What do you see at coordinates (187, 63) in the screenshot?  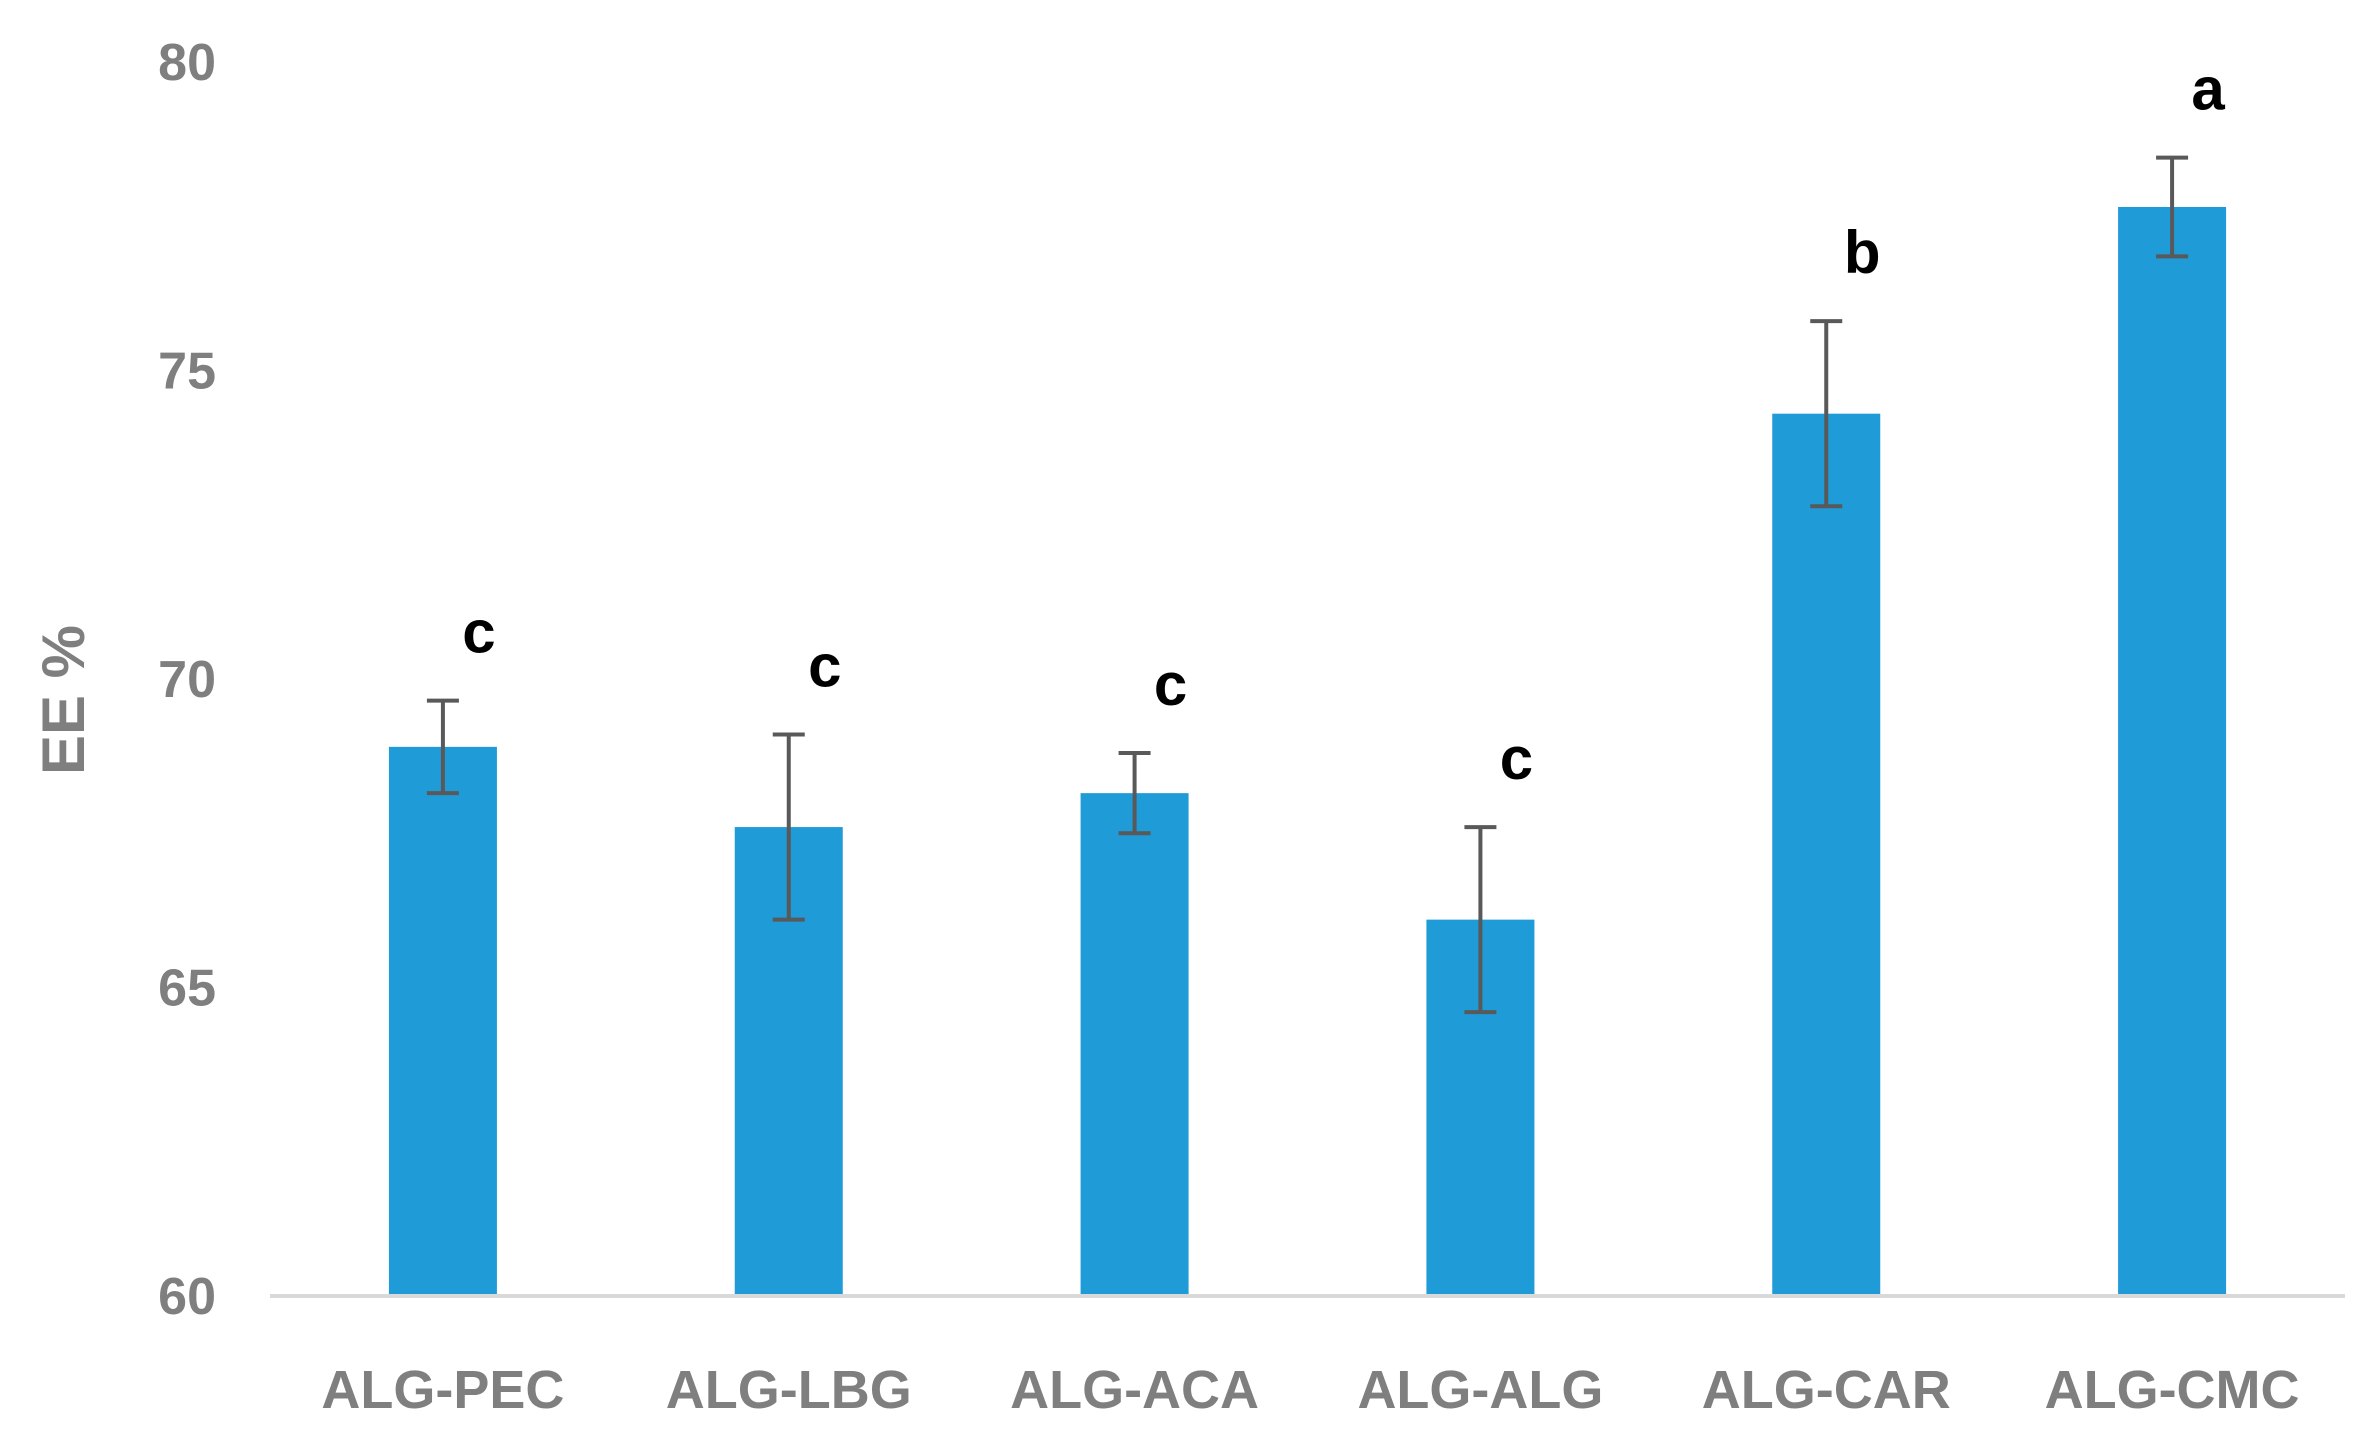 I see `y-tick-label: 80` at bounding box center [187, 63].